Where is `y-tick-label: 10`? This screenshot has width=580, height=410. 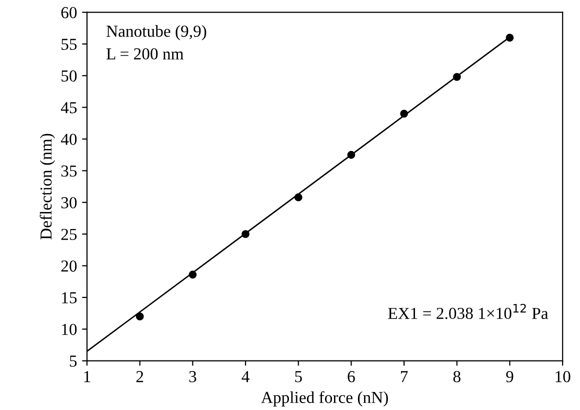 y-tick-label: 10 is located at coordinates (69, 330).